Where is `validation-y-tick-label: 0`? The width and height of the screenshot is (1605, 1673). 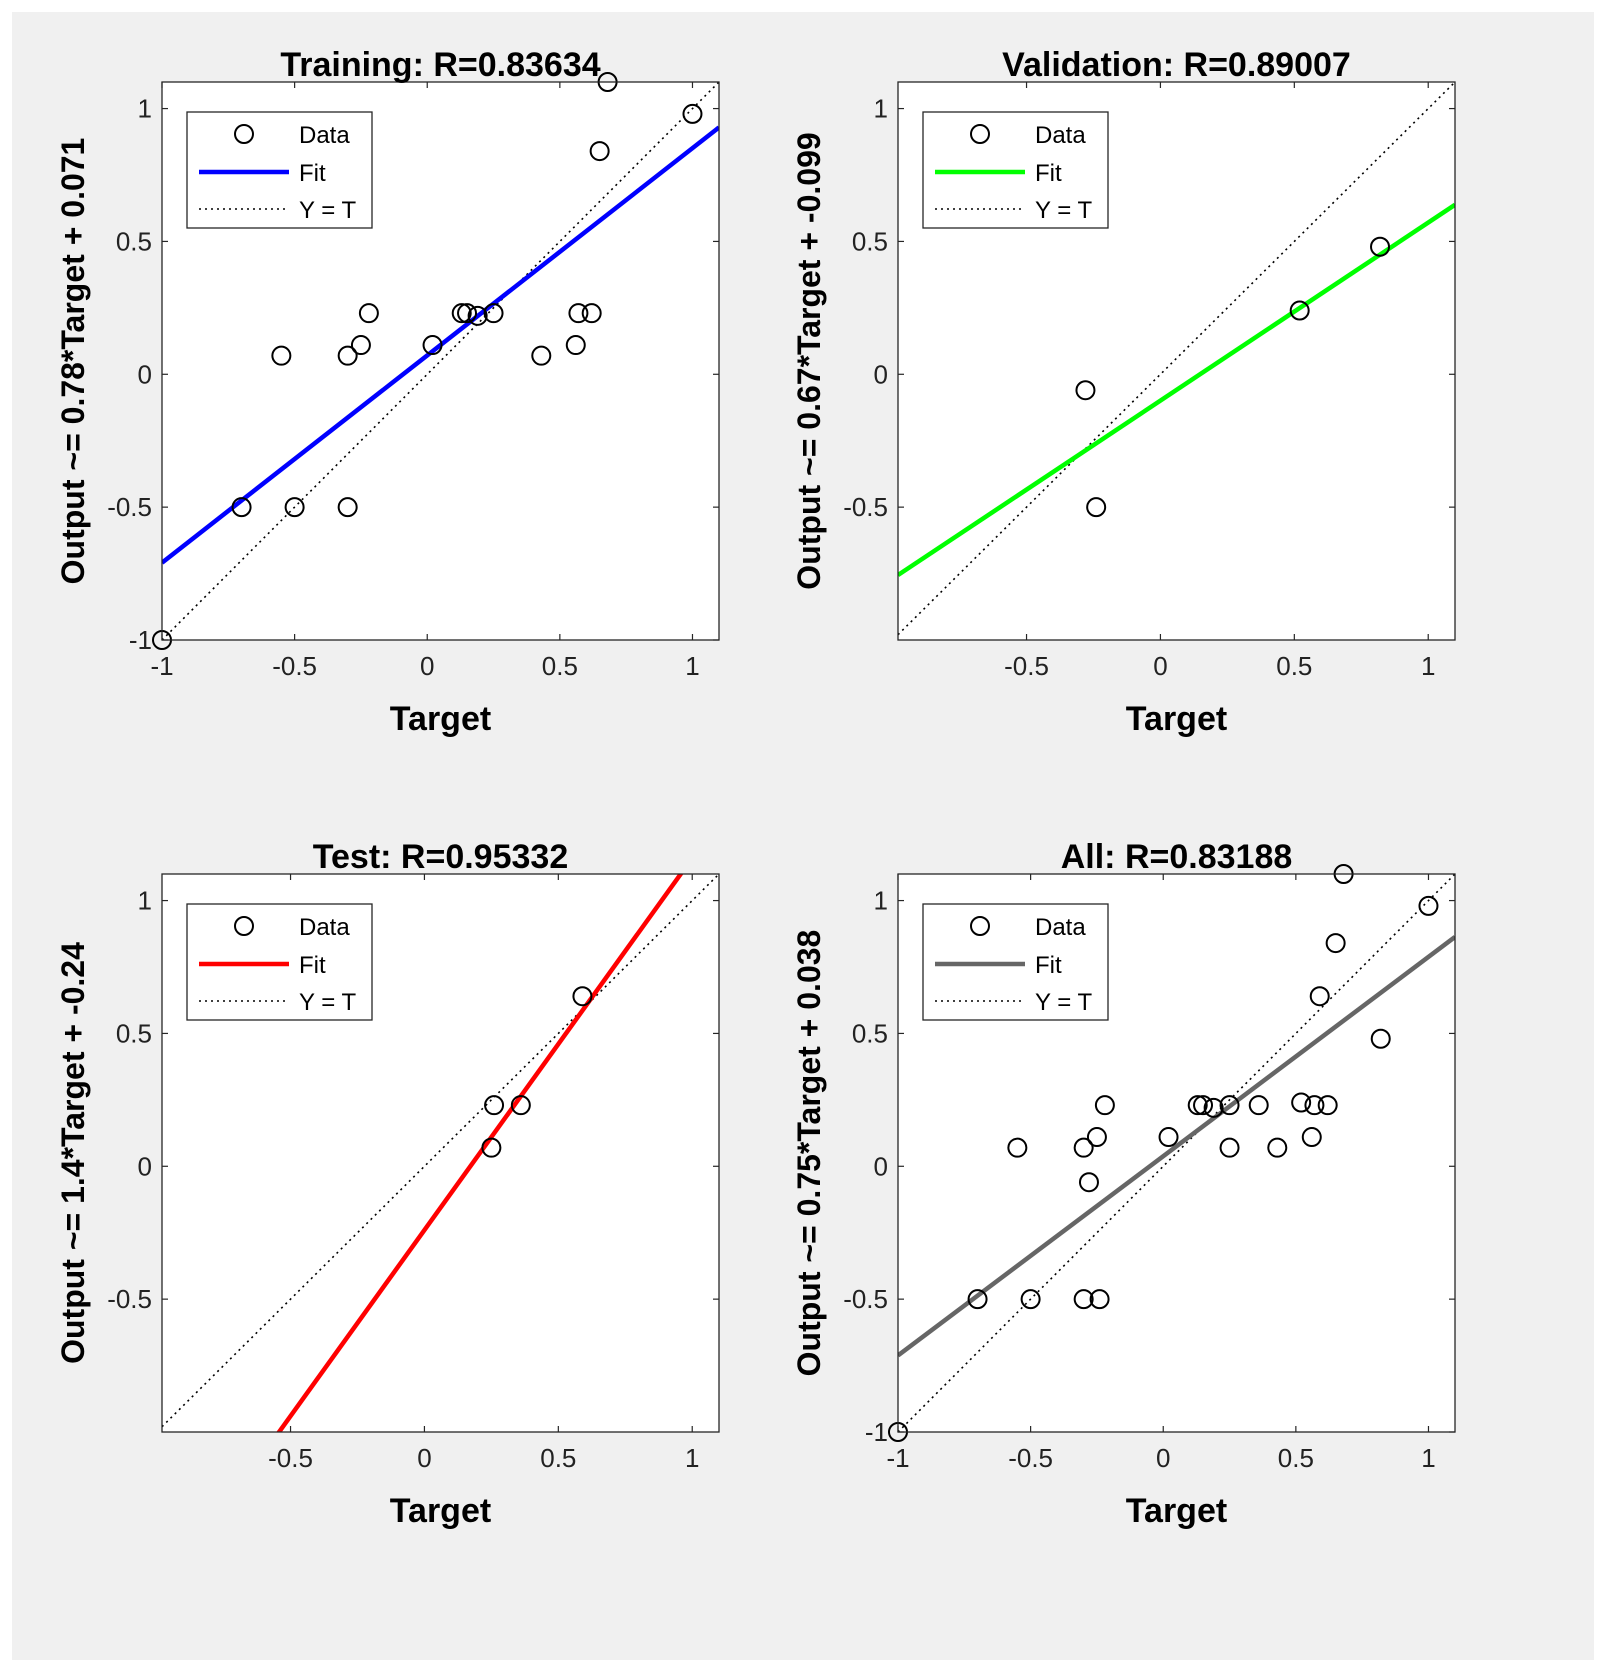 validation-y-tick-label: 0 is located at coordinates (881, 374).